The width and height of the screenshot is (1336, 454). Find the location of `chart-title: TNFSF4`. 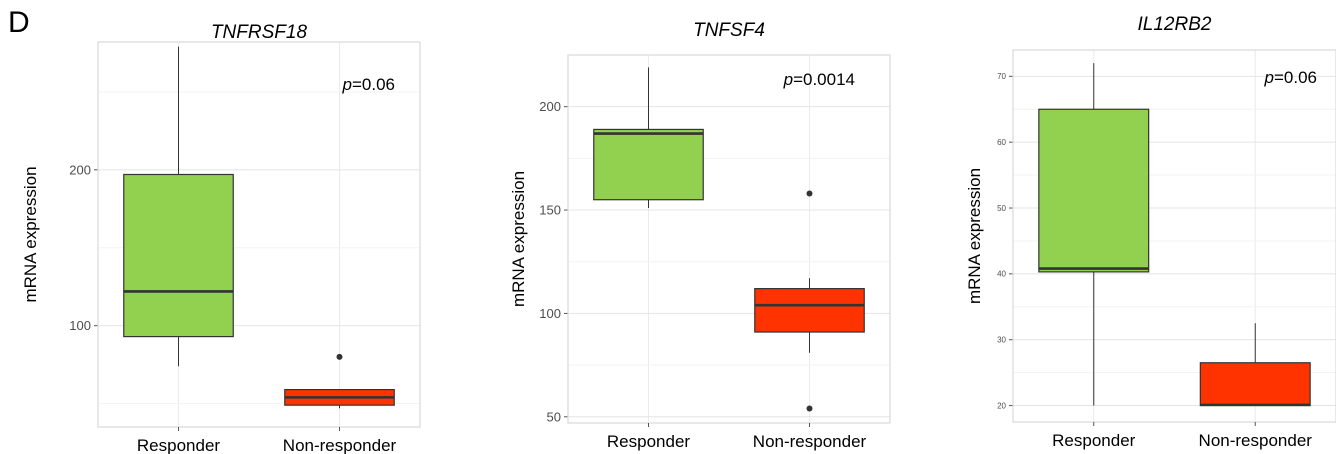

chart-title: TNFSF4 is located at coordinates (729, 30).